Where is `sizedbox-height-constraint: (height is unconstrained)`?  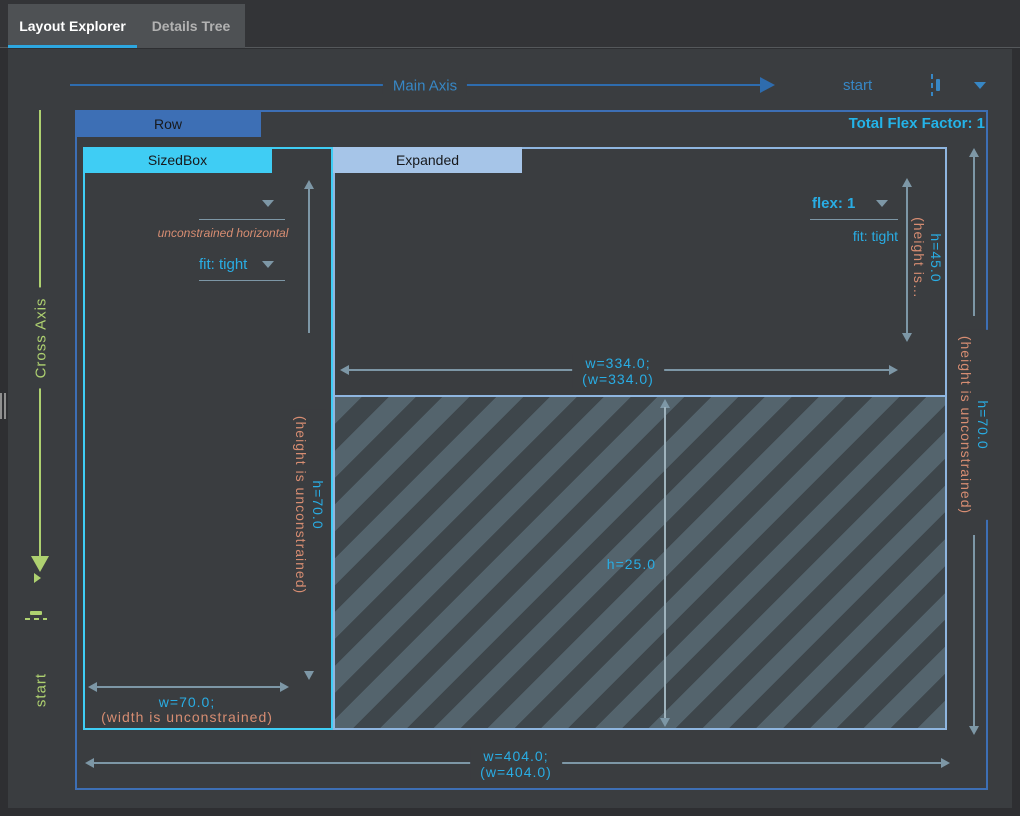
sizedbox-height-constraint: (height is unconstrained) is located at coordinates (301, 505).